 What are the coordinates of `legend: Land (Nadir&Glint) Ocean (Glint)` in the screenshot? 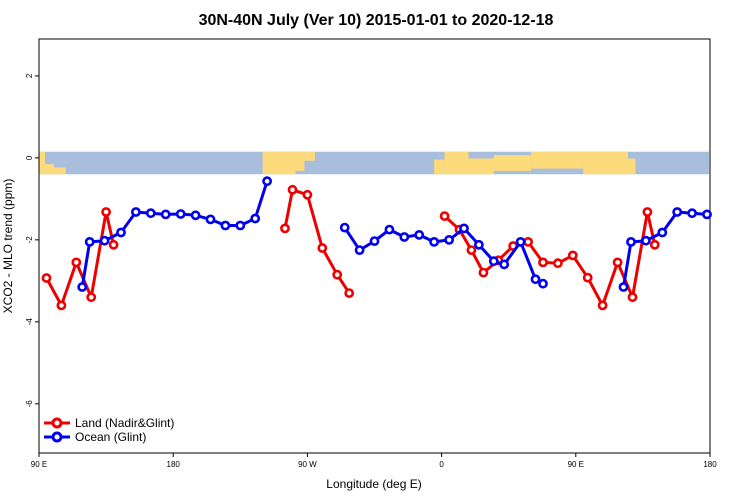 It's located at (109, 430).